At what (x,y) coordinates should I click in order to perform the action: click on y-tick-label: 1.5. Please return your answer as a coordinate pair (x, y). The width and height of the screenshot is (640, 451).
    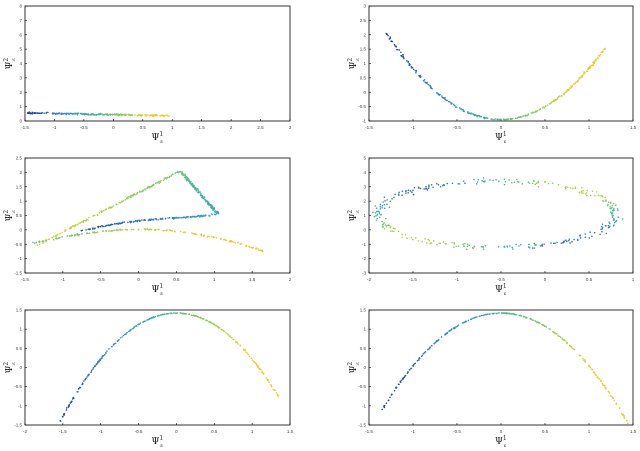
    Looking at the image, I should click on (19, 310).